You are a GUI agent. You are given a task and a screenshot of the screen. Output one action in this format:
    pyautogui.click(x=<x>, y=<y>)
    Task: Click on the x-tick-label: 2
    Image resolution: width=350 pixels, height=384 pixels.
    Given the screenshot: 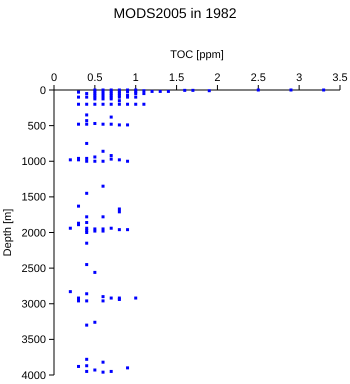 What is the action you would take?
    pyautogui.click(x=217, y=78)
    